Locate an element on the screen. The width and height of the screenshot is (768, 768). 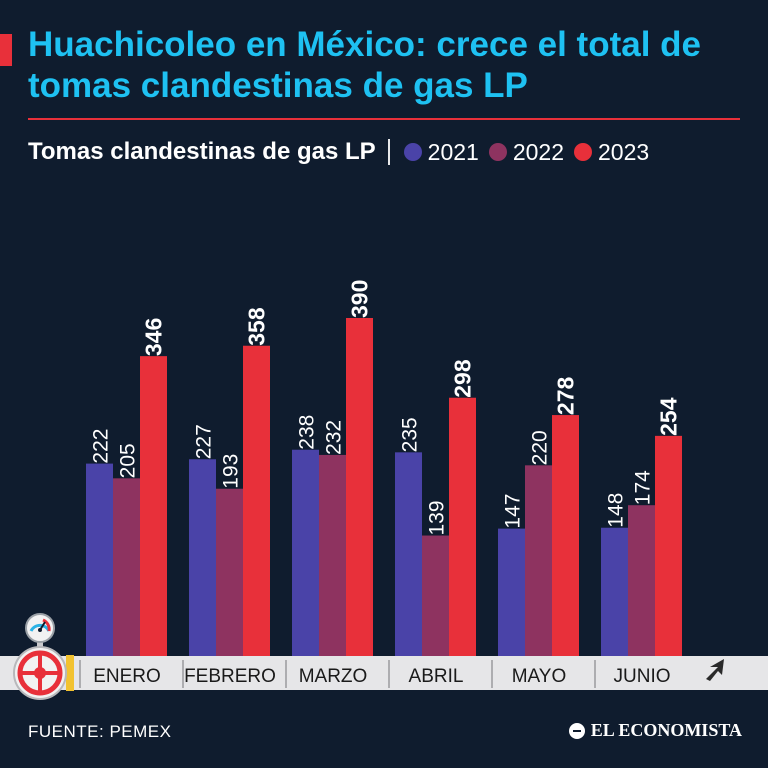
x-tick-label: ENERO is located at coordinates (127, 676).